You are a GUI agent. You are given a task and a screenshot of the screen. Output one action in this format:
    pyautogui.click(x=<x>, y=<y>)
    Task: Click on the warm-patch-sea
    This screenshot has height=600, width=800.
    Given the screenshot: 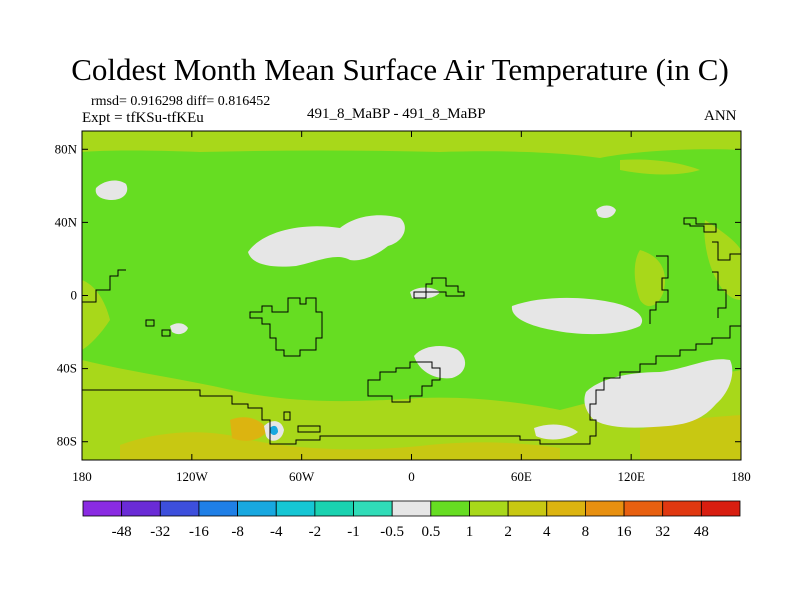 What is the action you would take?
    pyautogui.click(x=660, y=167)
    